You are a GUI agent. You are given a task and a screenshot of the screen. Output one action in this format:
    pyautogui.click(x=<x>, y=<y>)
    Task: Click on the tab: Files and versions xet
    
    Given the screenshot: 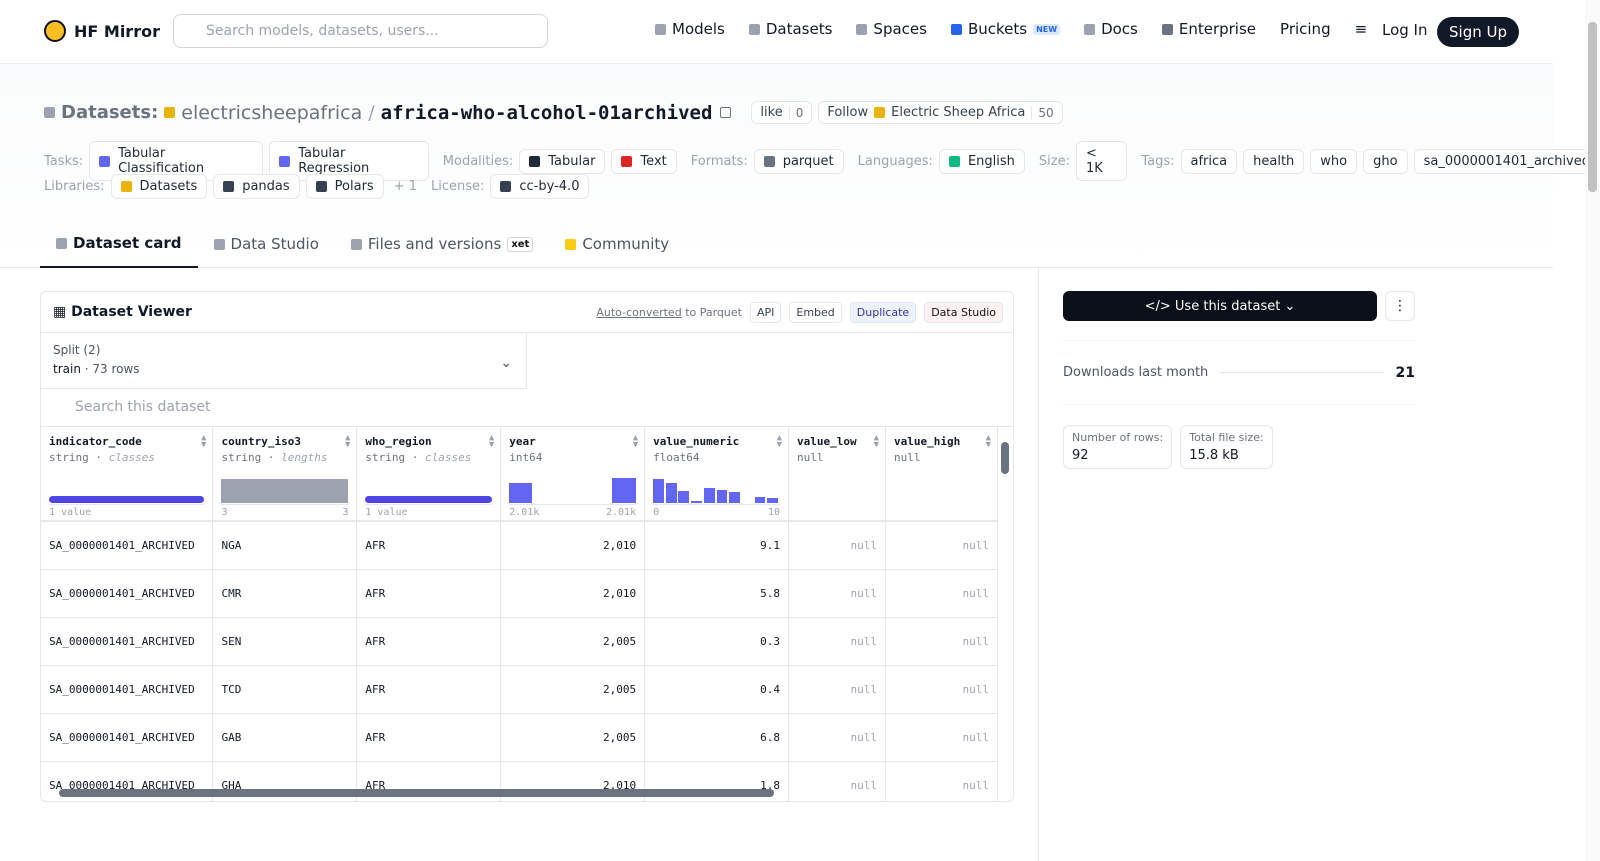 What is the action you would take?
    pyautogui.click(x=442, y=247)
    